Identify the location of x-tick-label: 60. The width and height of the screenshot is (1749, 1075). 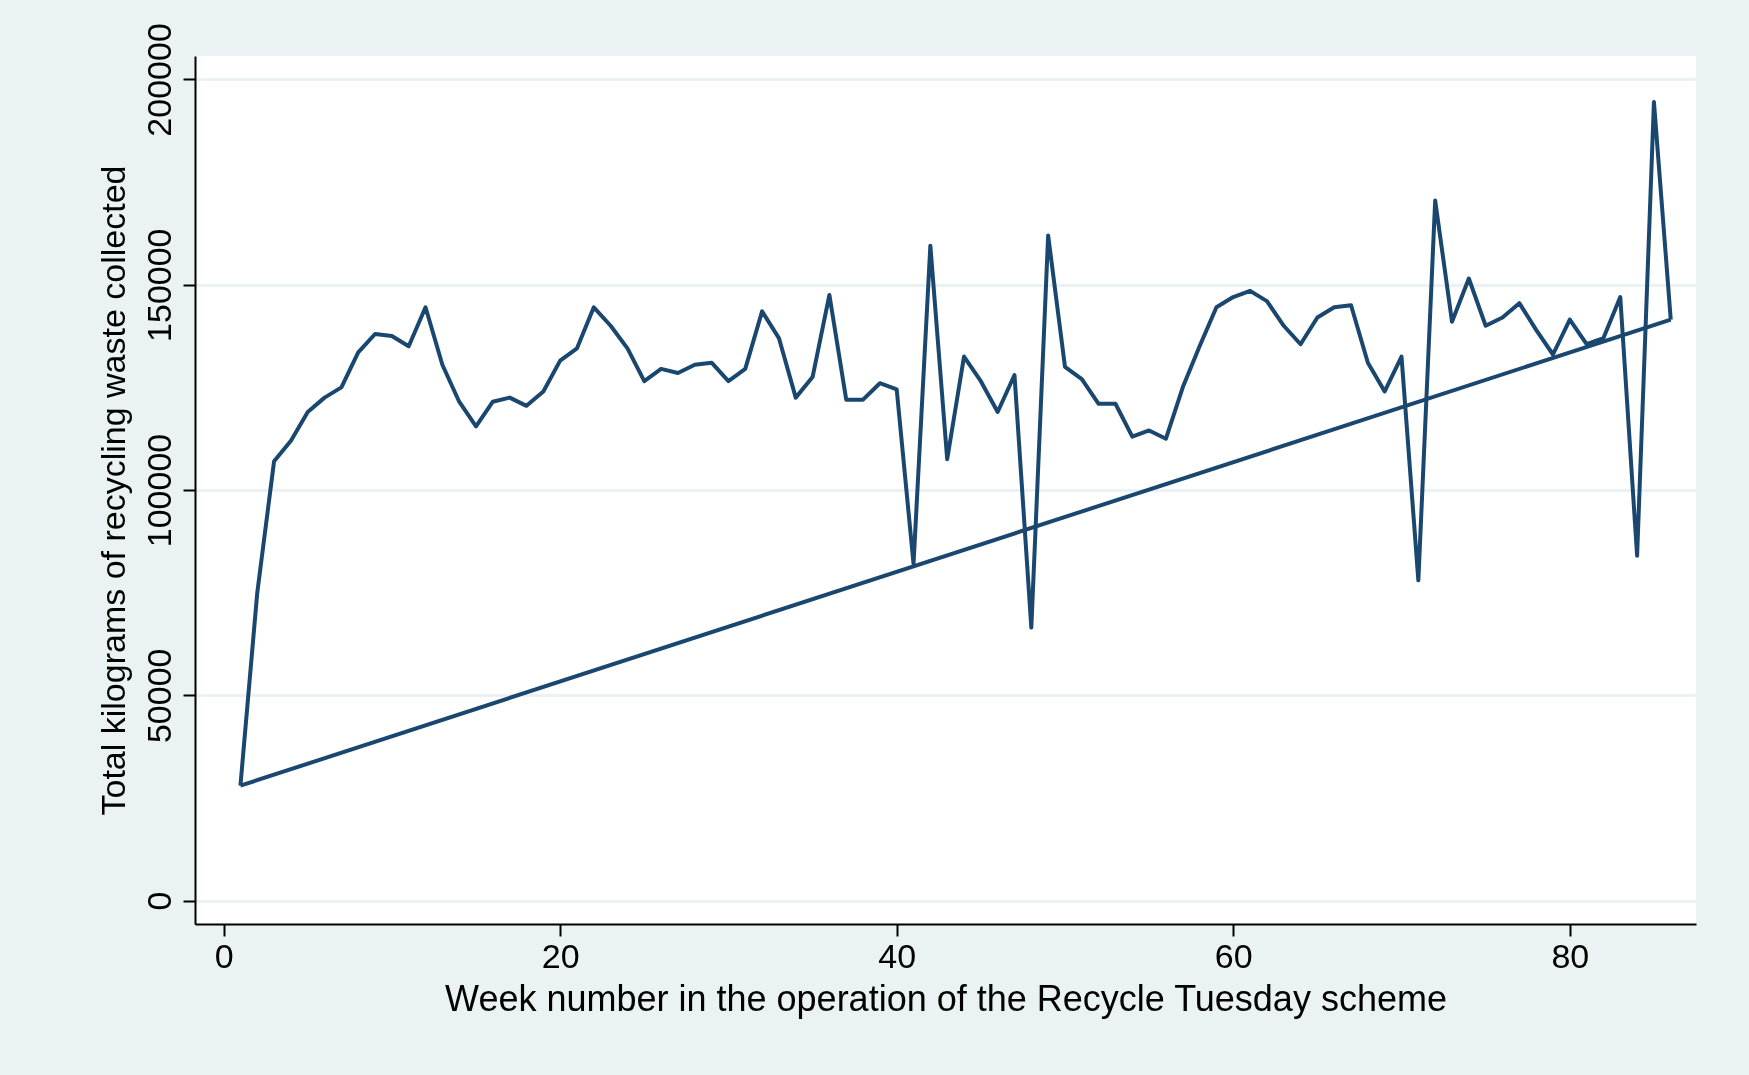
(1233, 955).